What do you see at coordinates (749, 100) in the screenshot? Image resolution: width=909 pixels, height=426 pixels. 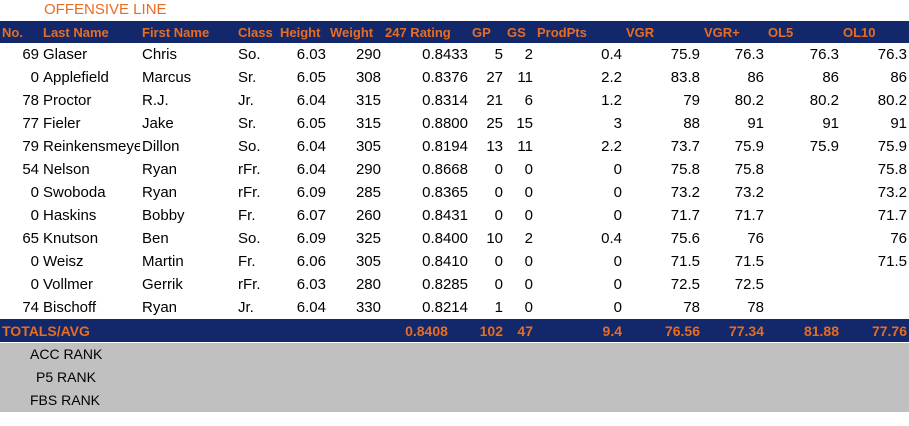 I see `cell-vgr-plus: 80.2` at bounding box center [749, 100].